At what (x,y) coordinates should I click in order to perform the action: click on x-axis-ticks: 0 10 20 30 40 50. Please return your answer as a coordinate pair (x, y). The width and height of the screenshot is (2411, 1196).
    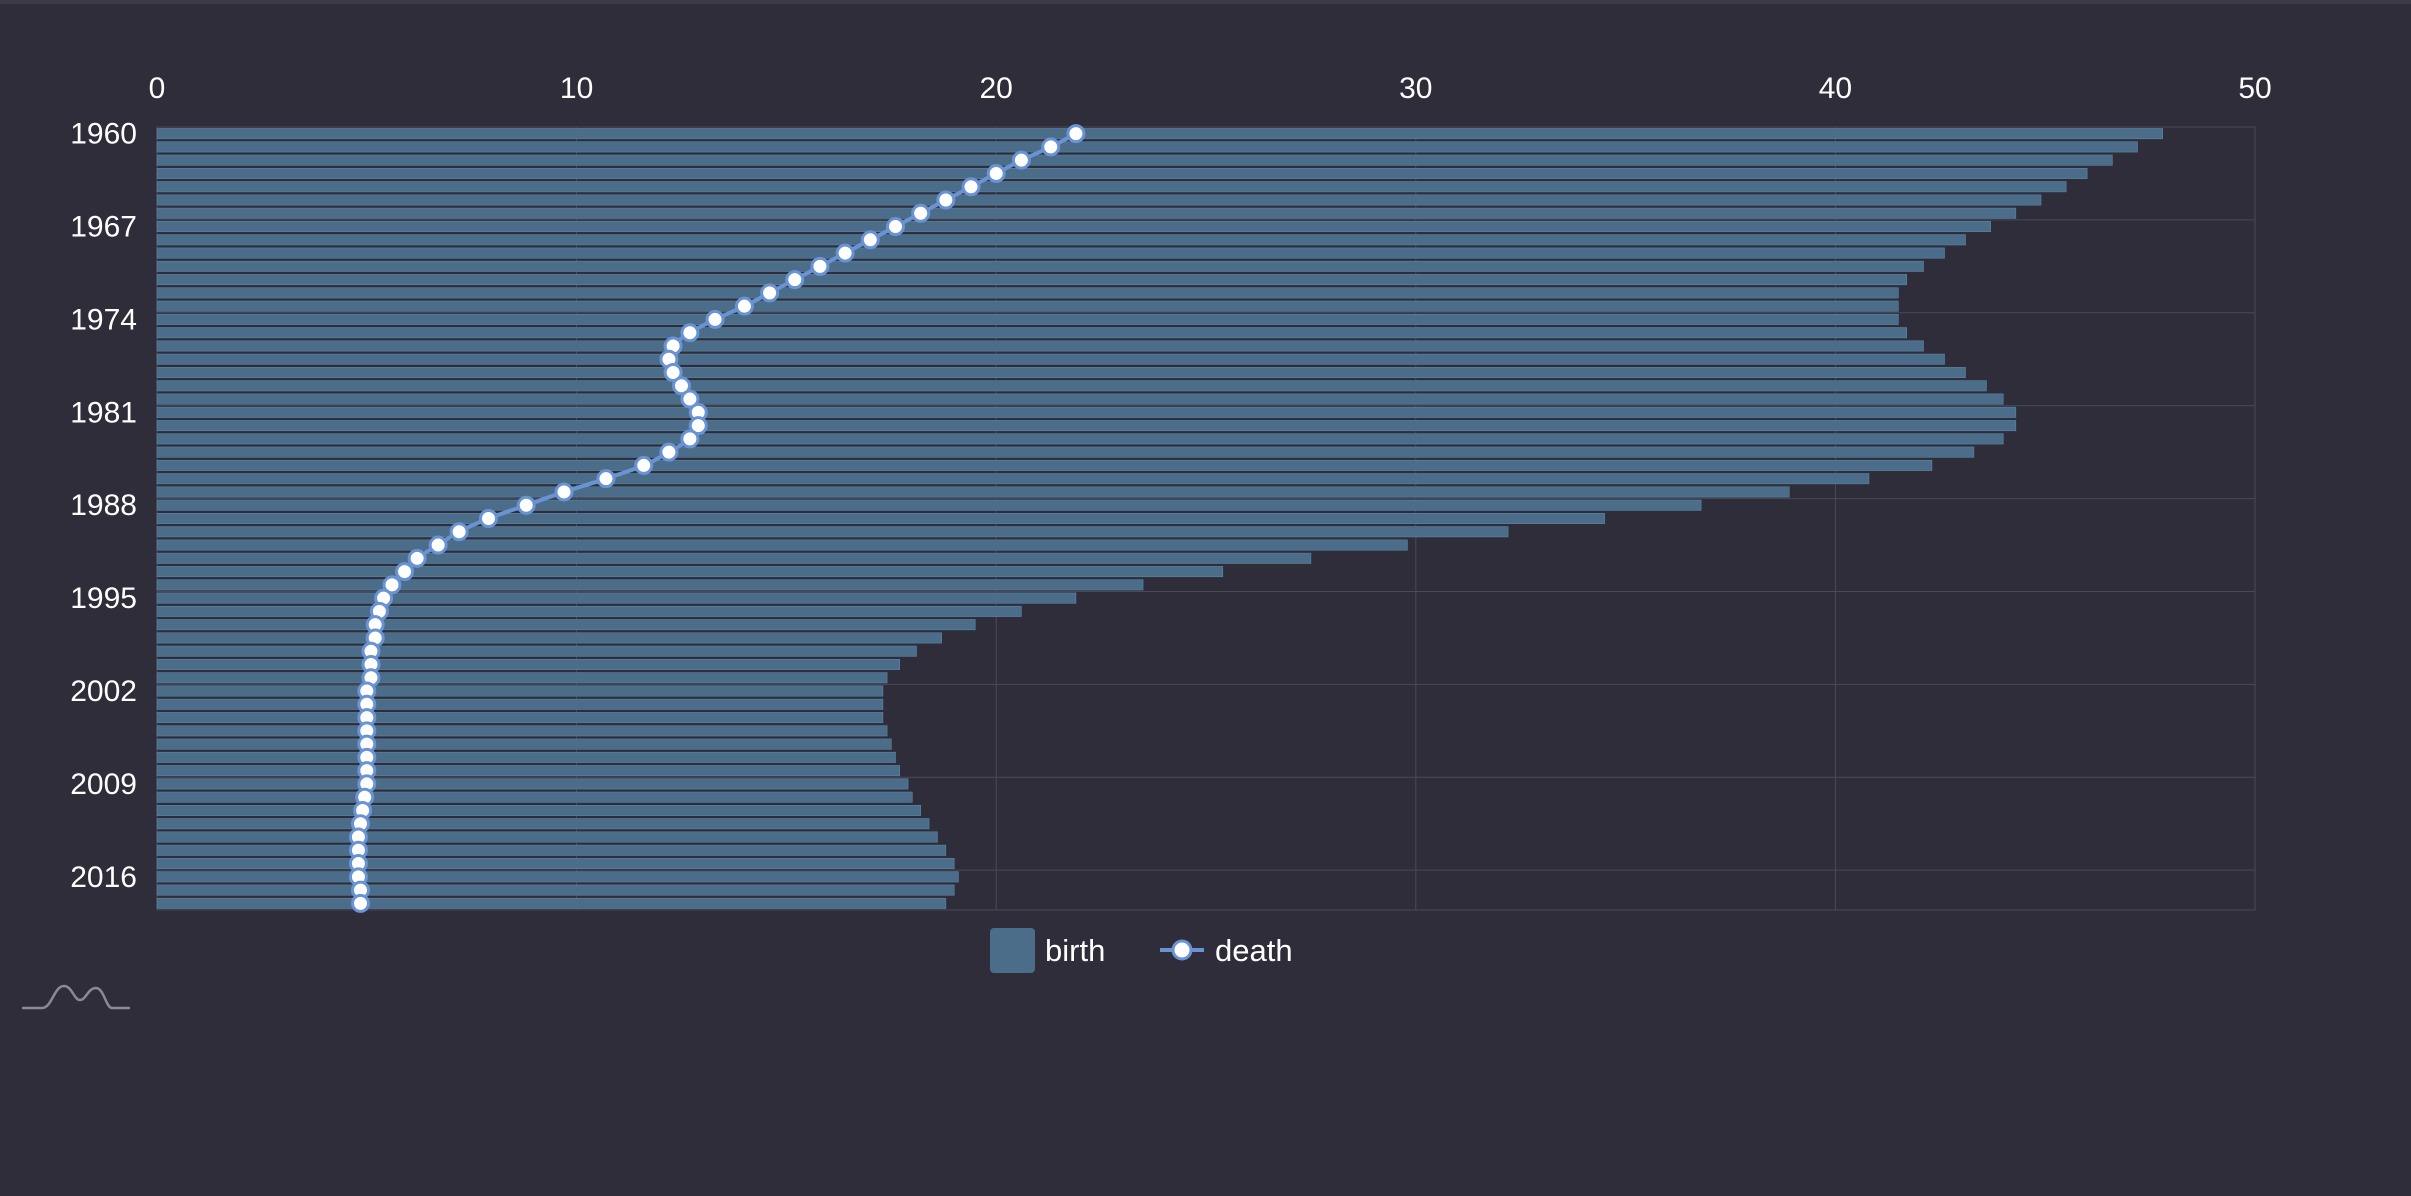
    Looking at the image, I should click on (1210, 88).